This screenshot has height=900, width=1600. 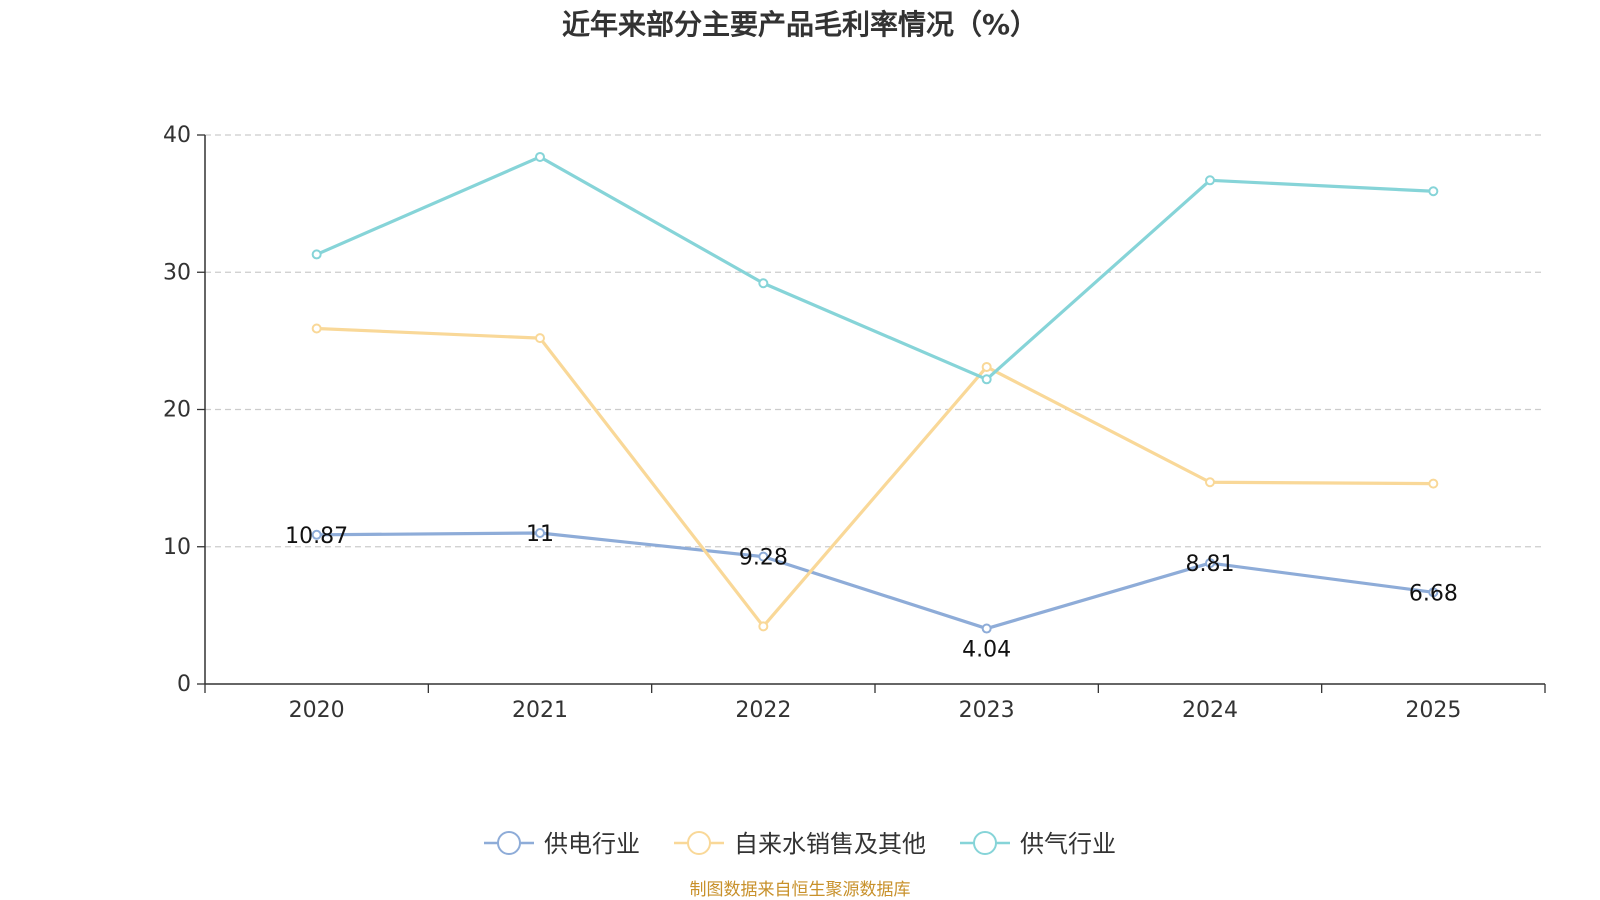 What do you see at coordinates (177, 272) in the screenshot?
I see `y-tick-label: 30` at bounding box center [177, 272].